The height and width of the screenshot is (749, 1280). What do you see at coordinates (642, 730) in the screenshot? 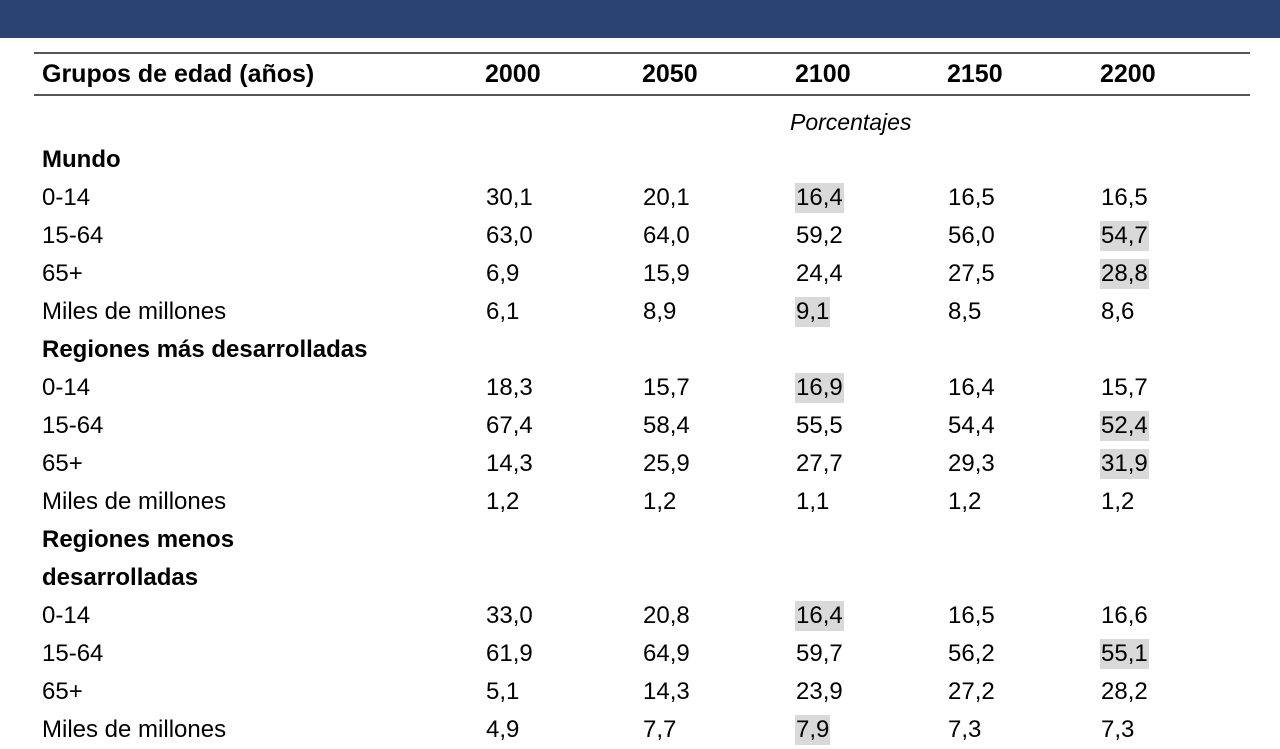
I see `table-row: Miles de millones 4,9 7,7 7,9 7,3 7,3` at bounding box center [642, 730].